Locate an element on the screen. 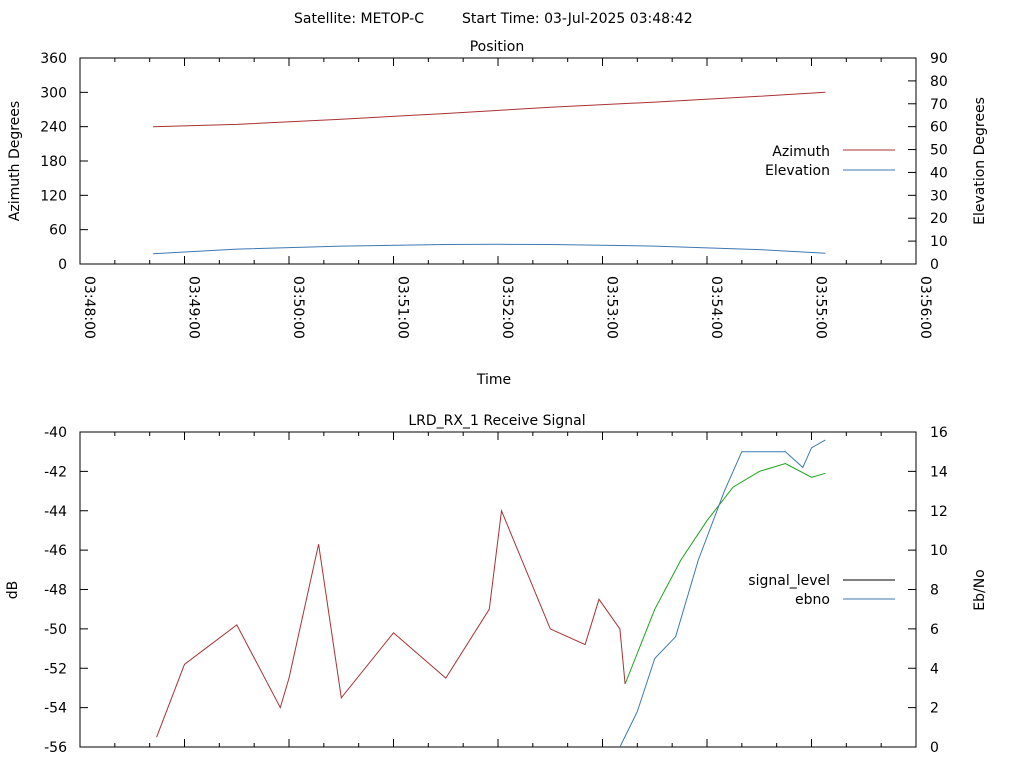 The height and width of the screenshot is (768, 1024). position-series is located at coordinates (489, 173).